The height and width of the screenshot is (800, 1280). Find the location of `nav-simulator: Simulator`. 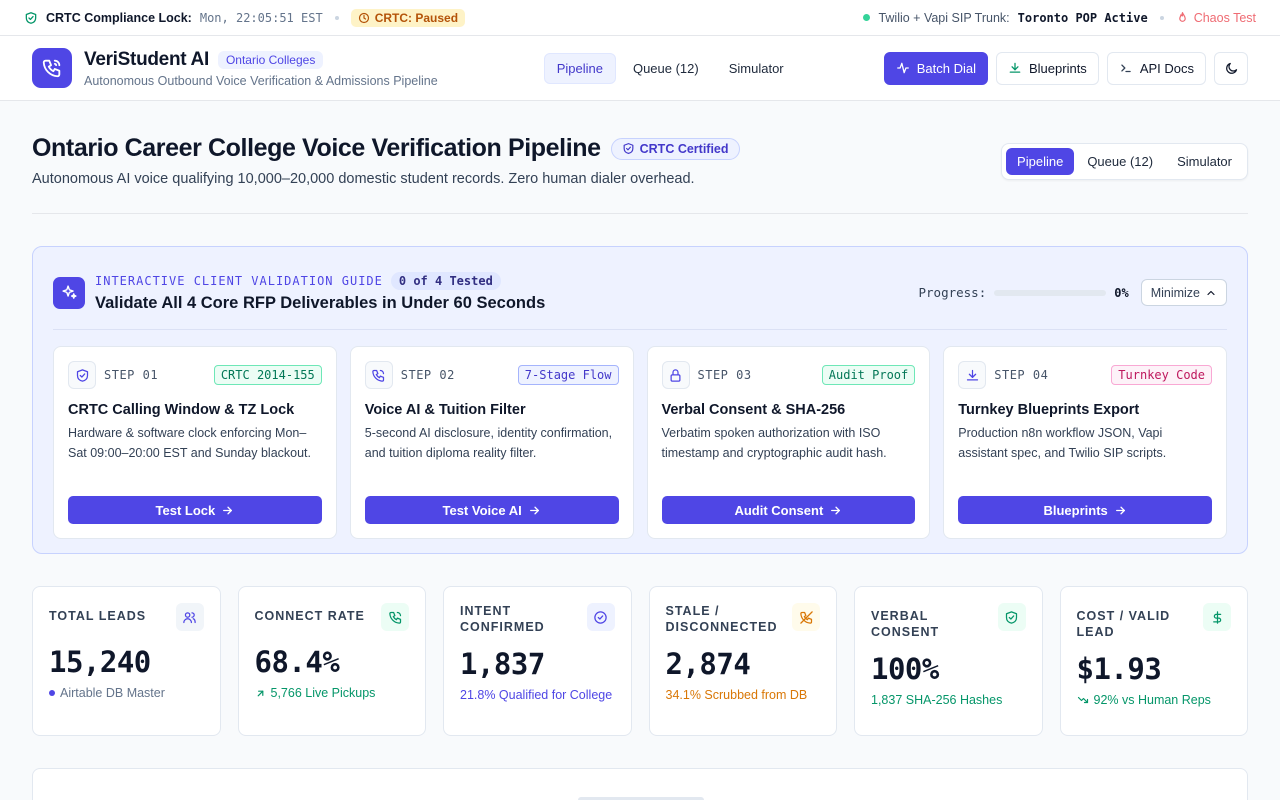

nav-simulator: Simulator is located at coordinates (756, 68).